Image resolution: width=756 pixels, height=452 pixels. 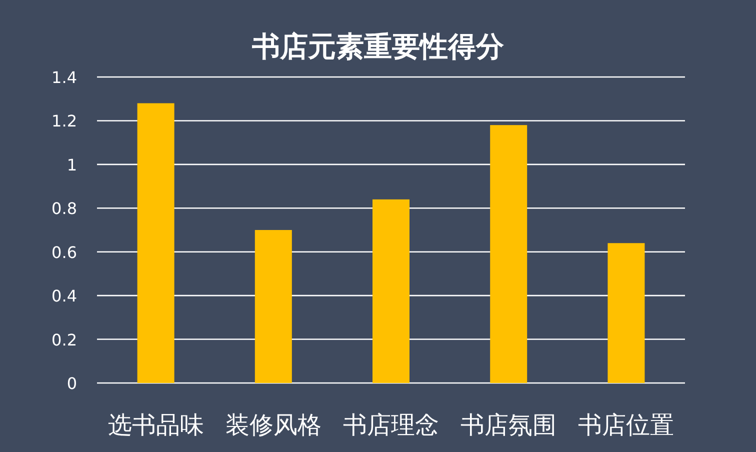 What do you see at coordinates (64, 77) in the screenshot?
I see `y-tick-label: 1.4` at bounding box center [64, 77].